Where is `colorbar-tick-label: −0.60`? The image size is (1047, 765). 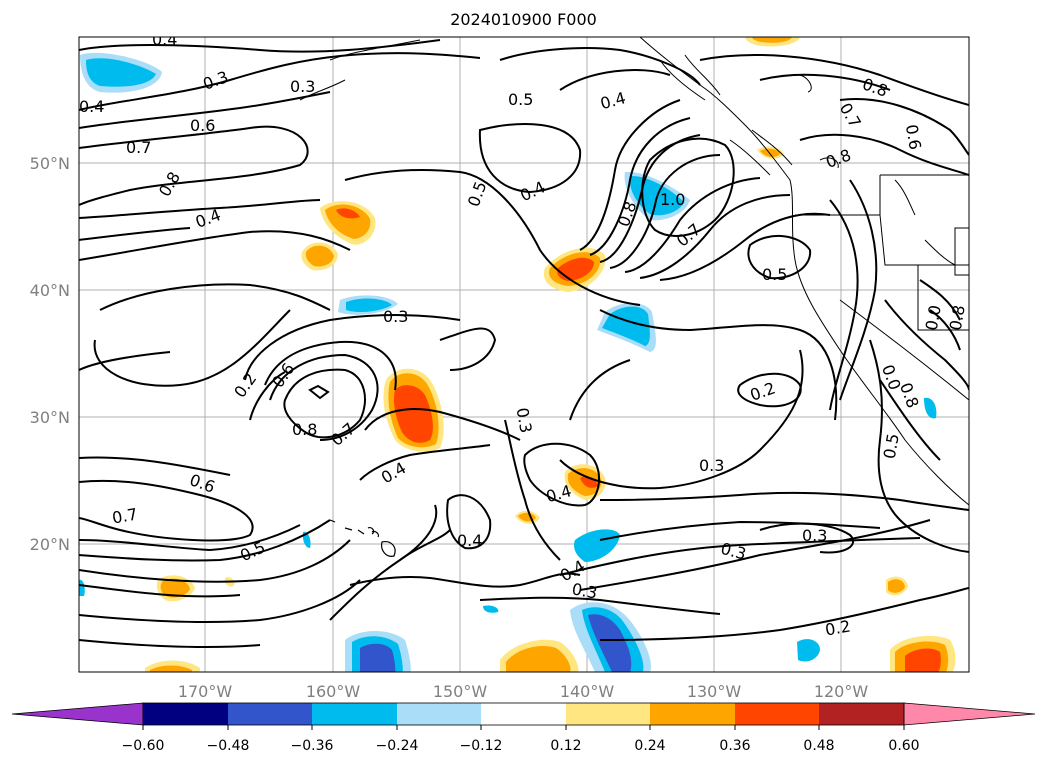
colorbar-tick-label: −0.60 is located at coordinates (143, 746).